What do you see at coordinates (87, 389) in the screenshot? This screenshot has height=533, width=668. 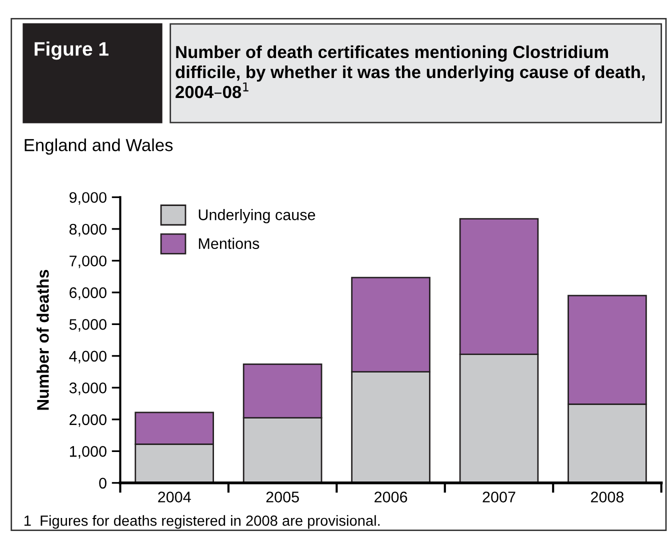 I see `y-tick-label: 3,000` at bounding box center [87, 389].